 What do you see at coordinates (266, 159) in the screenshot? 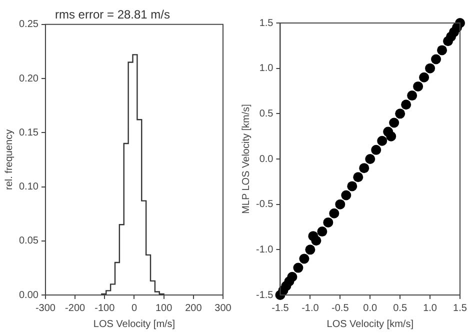
I see `y-tick-label: 0.0` at bounding box center [266, 159].